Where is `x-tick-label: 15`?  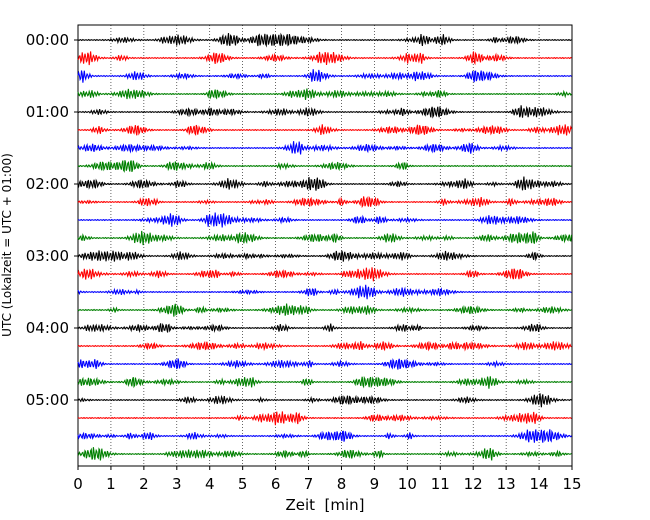 x-tick-label: 15 is located at coordinates (571, 484).